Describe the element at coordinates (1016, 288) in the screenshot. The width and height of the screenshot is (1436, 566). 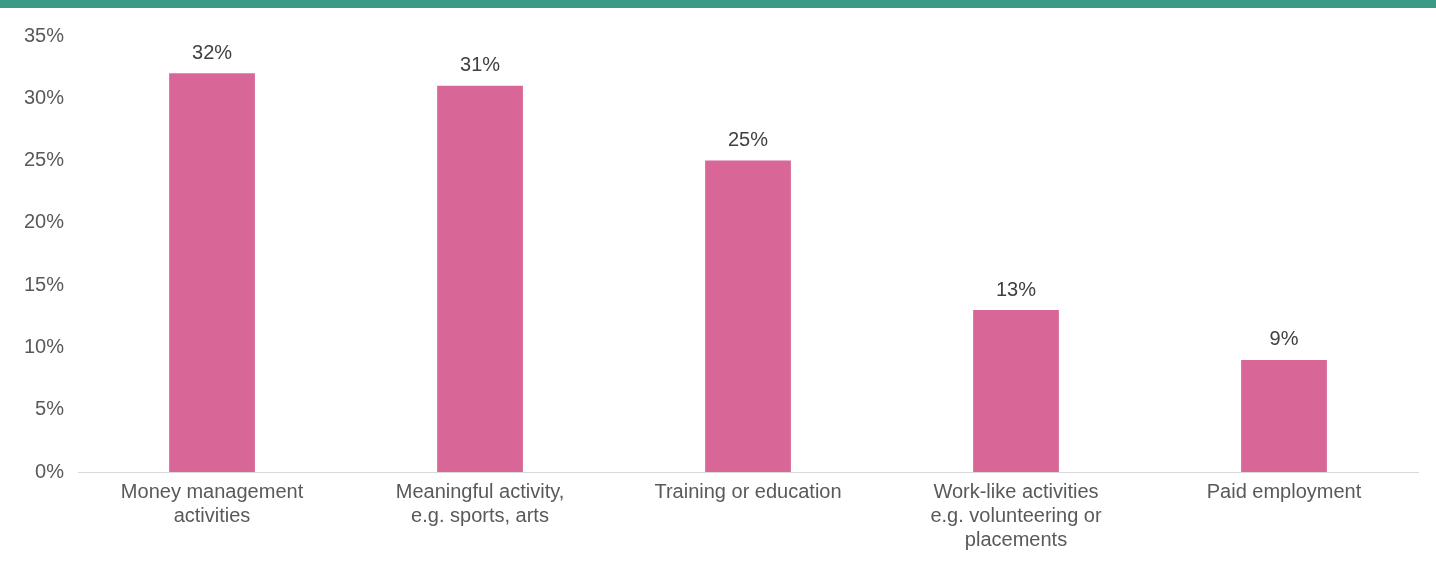
I see `data-label: 13%` at that location.